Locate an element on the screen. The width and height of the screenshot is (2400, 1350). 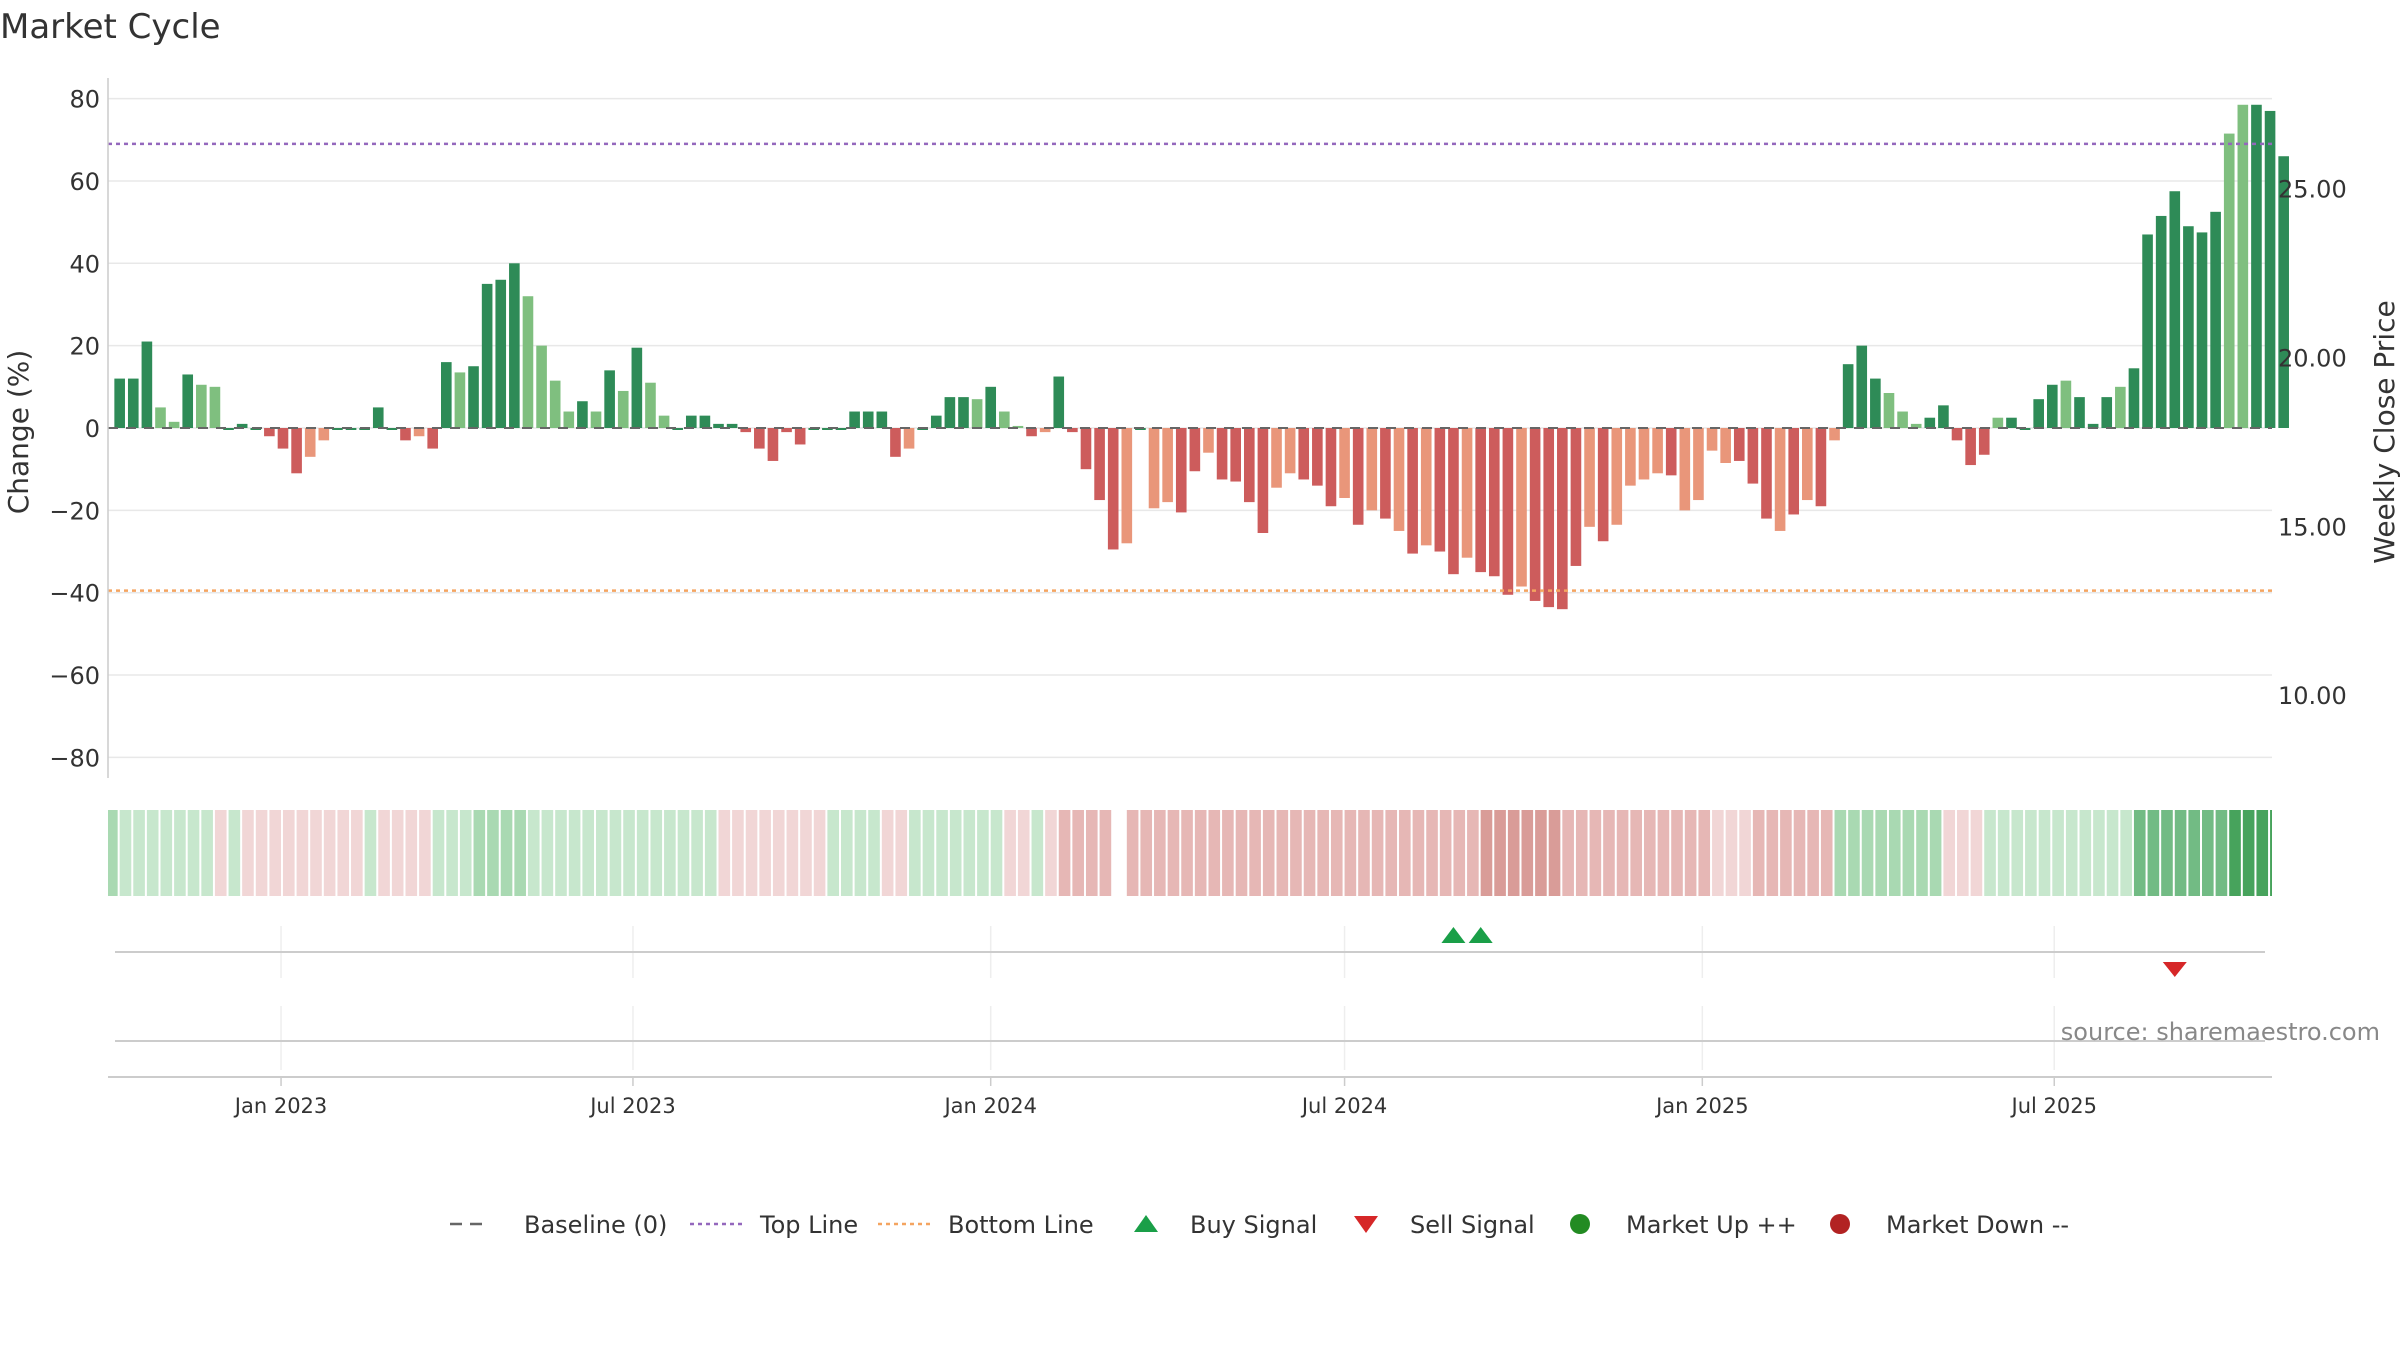
legend-item: Top Line is located at coordinates (774, 1225).